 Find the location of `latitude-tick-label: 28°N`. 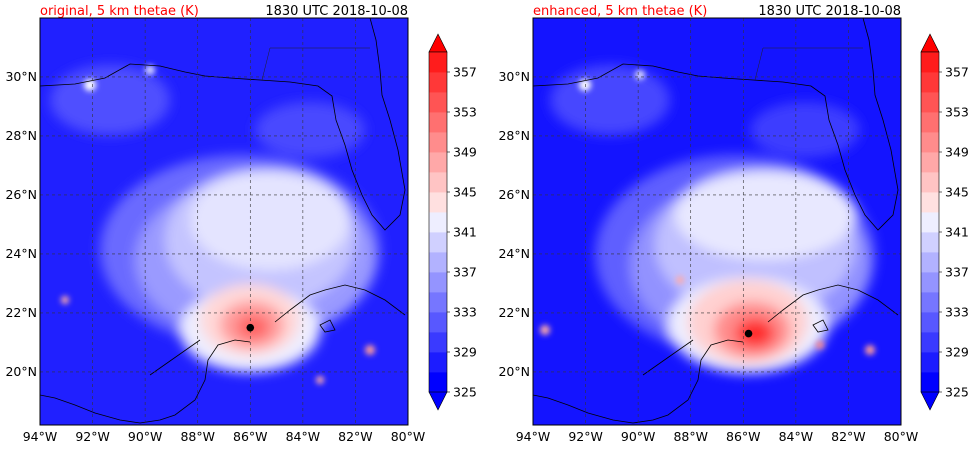

latitude-tick-label: 28°N is located at coordinates (21, 135).